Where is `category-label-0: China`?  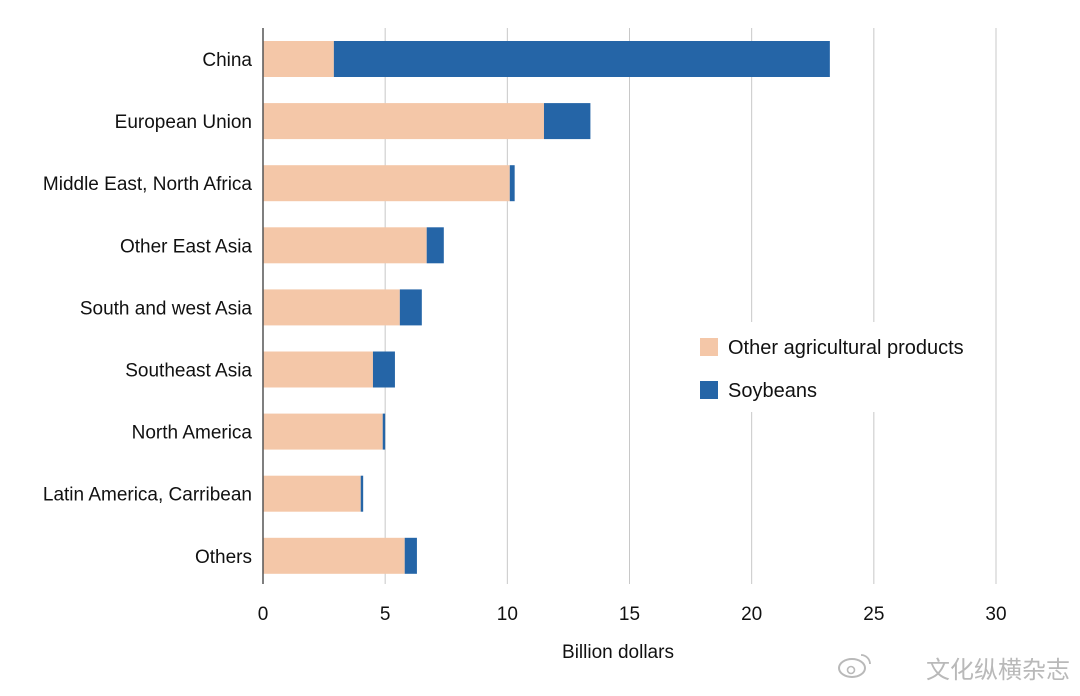 category-label-0: China is located at coordinates (227, 60).